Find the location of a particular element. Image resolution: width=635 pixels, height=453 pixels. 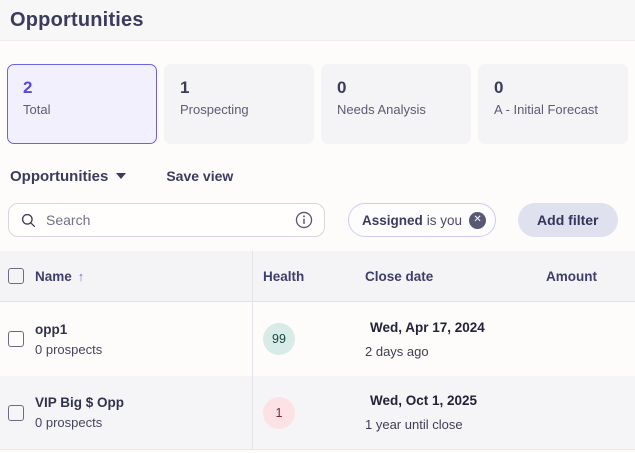

close-date: Wed, Oct 1, 2025 is located at coordinates (424, 400).